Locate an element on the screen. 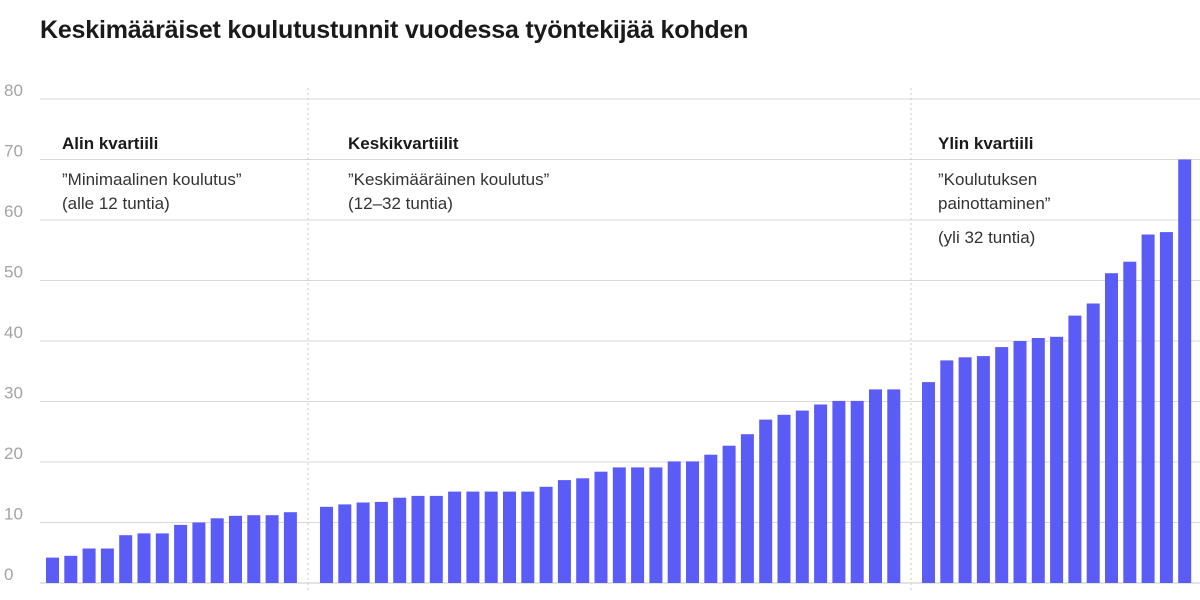  y-tick-label: 40 is located at coordinates (13, 332).